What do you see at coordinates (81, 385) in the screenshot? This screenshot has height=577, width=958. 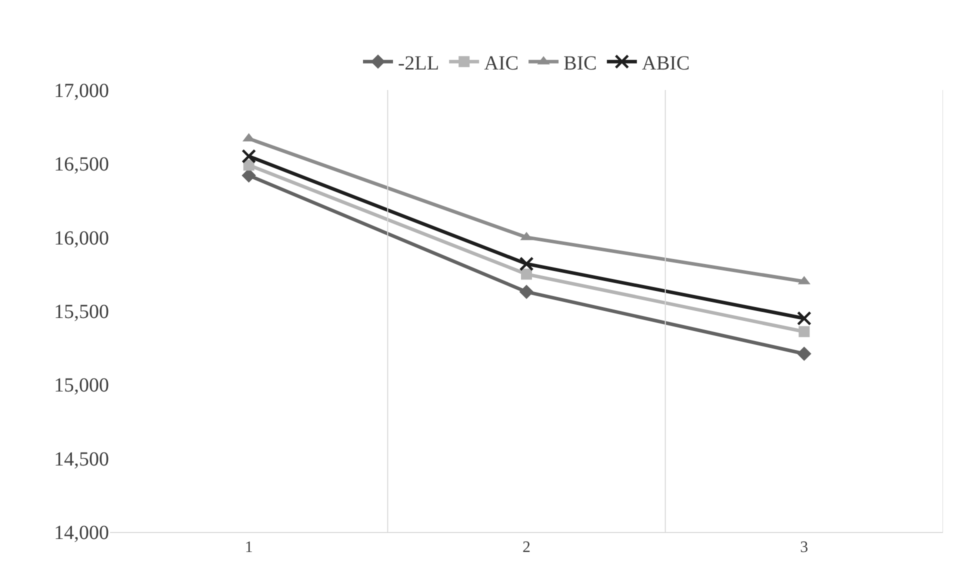 I see `y-tick-label: 15,000` at bounding box center [81, 385].